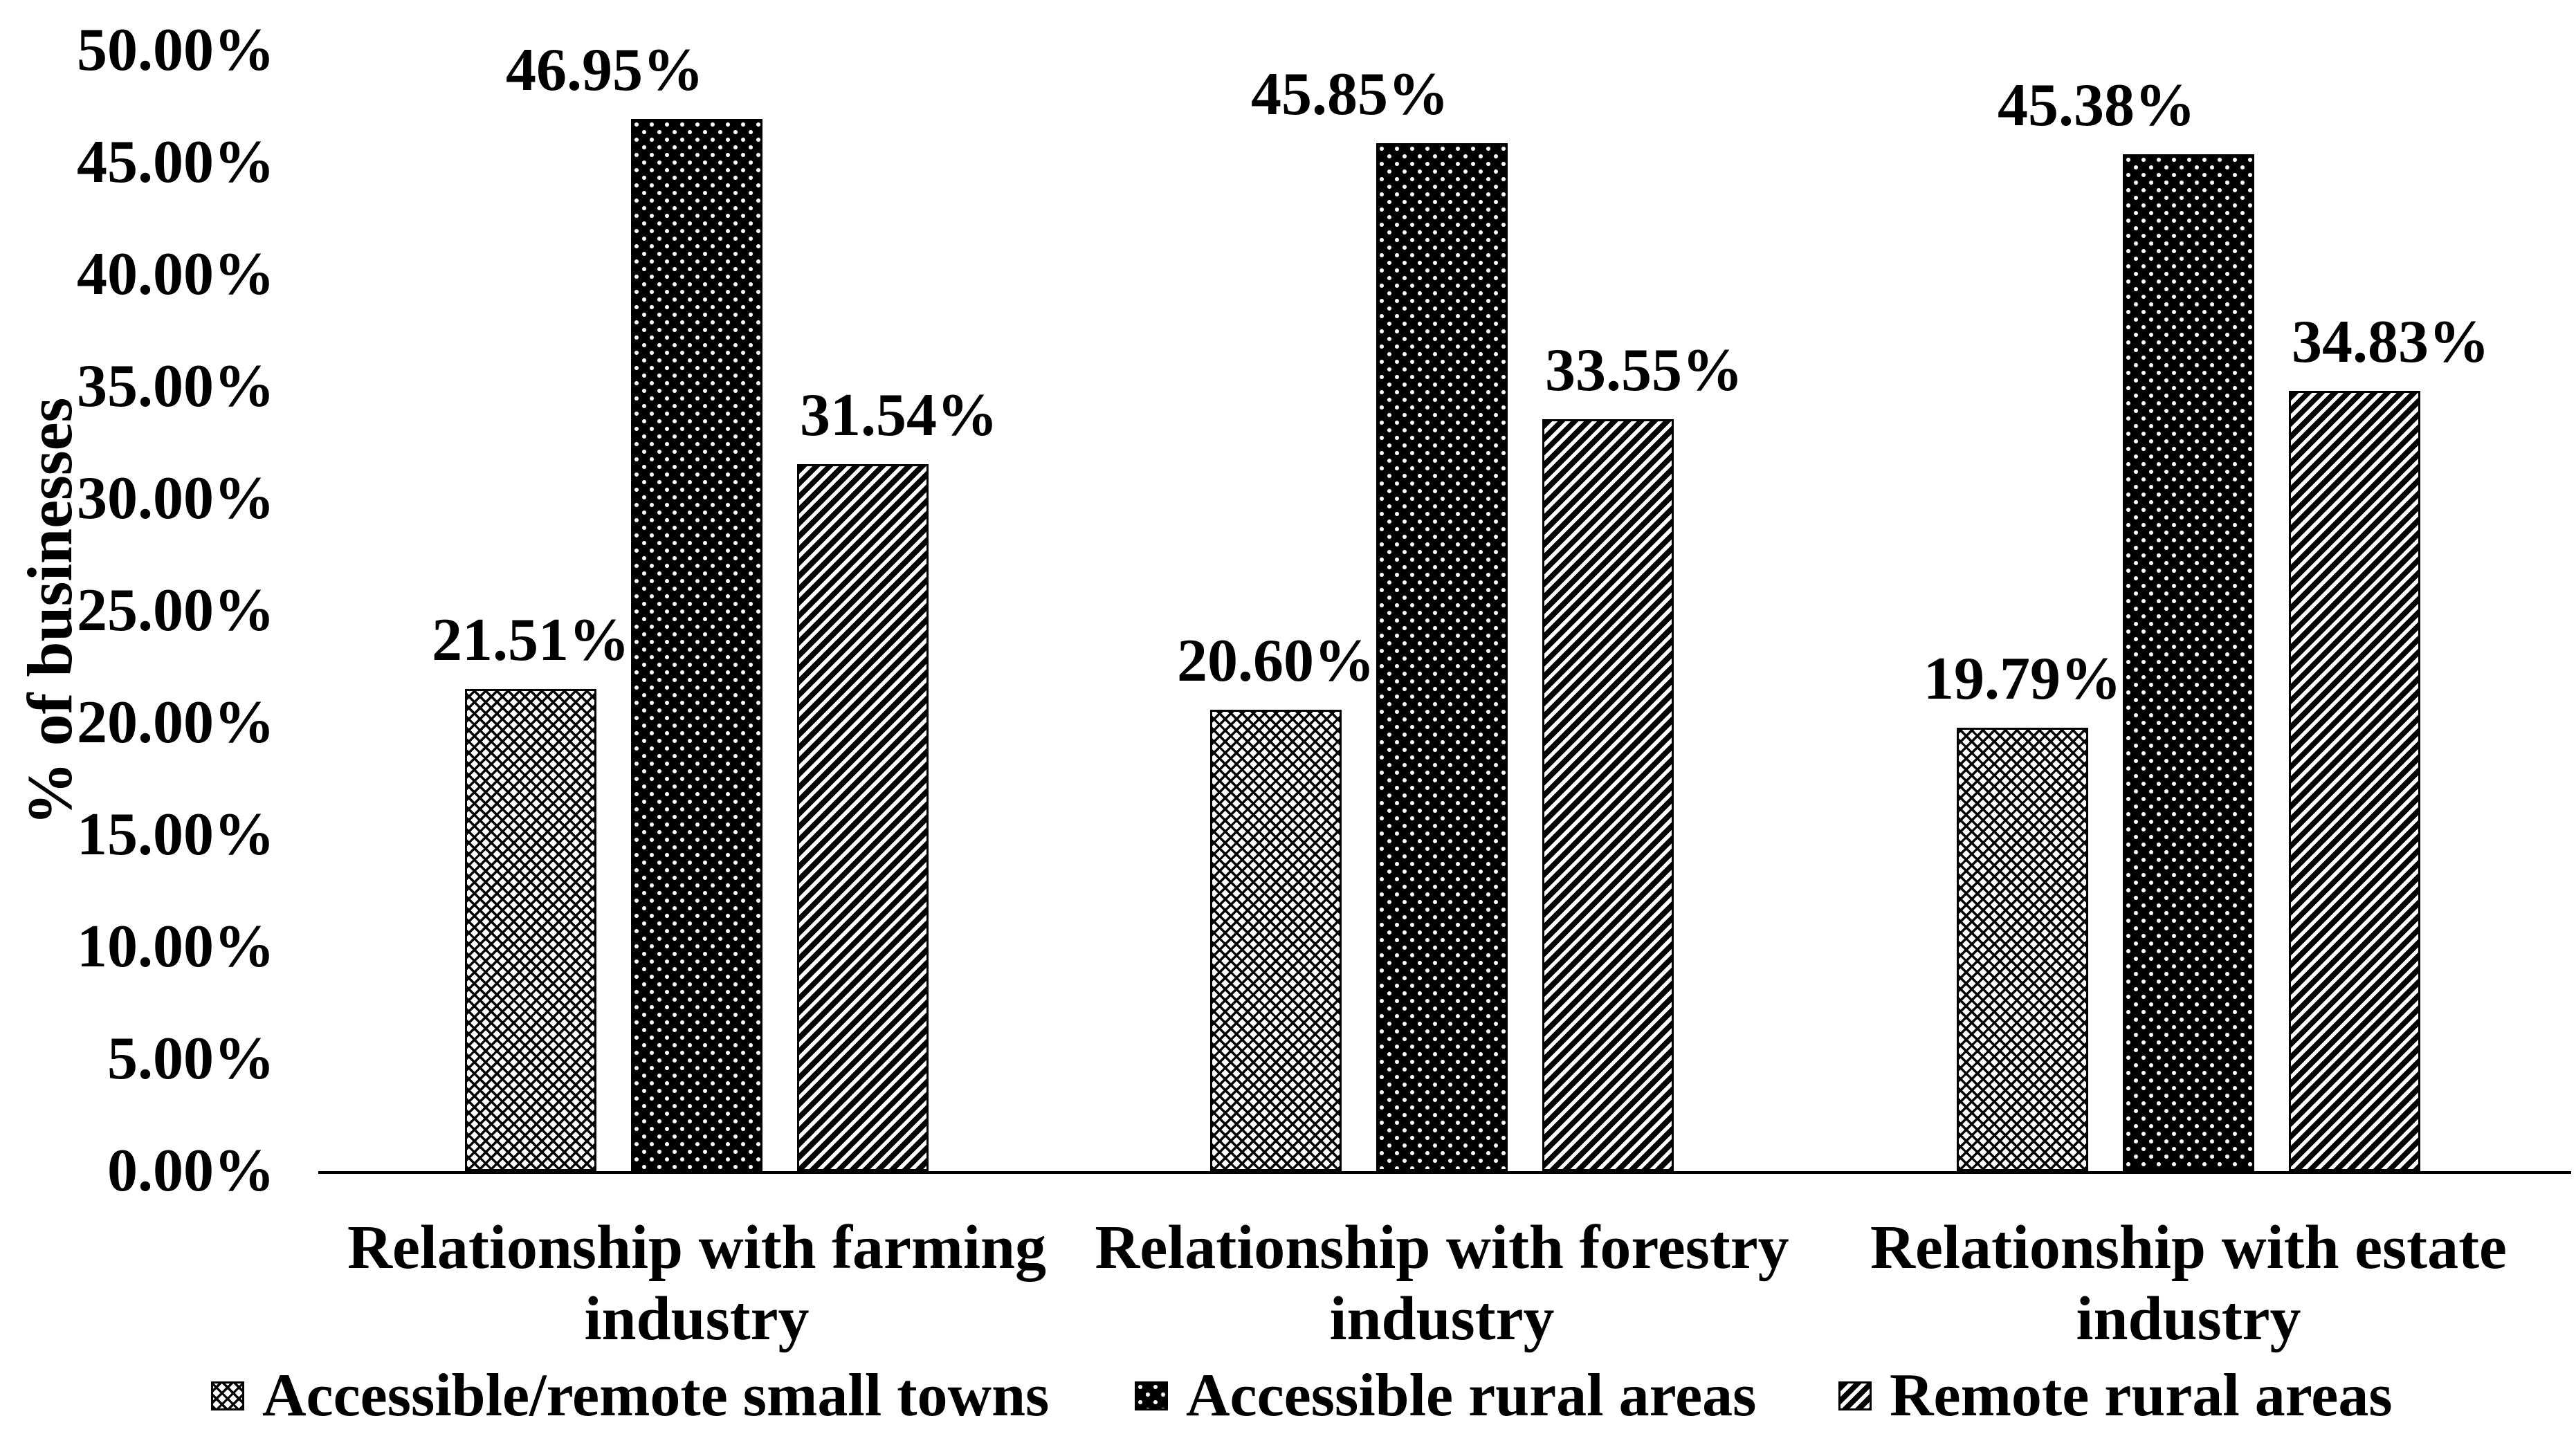 The width and height of the screenshot is (2576, 1434). Describe the element at coordinates (176, 834) in the screenshot. I see `y-tick-label: 15.00%` at that location.